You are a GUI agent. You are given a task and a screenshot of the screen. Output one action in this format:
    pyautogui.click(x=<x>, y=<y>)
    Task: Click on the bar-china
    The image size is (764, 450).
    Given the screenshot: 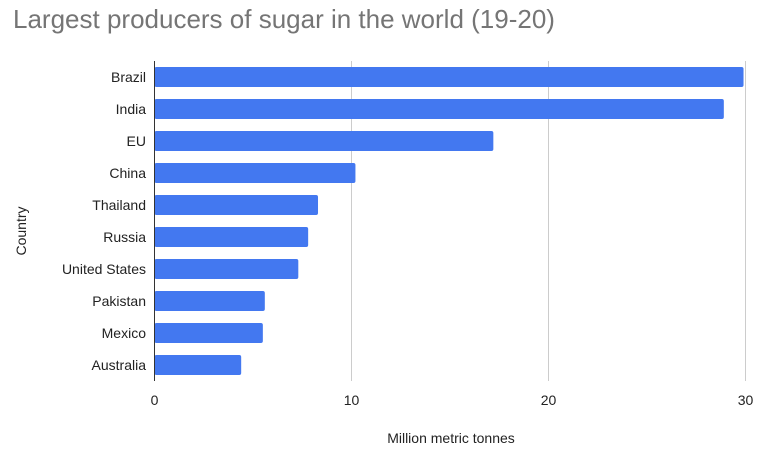 What is the action you would take?
    pyautogui.click(x=255, y=173)
    